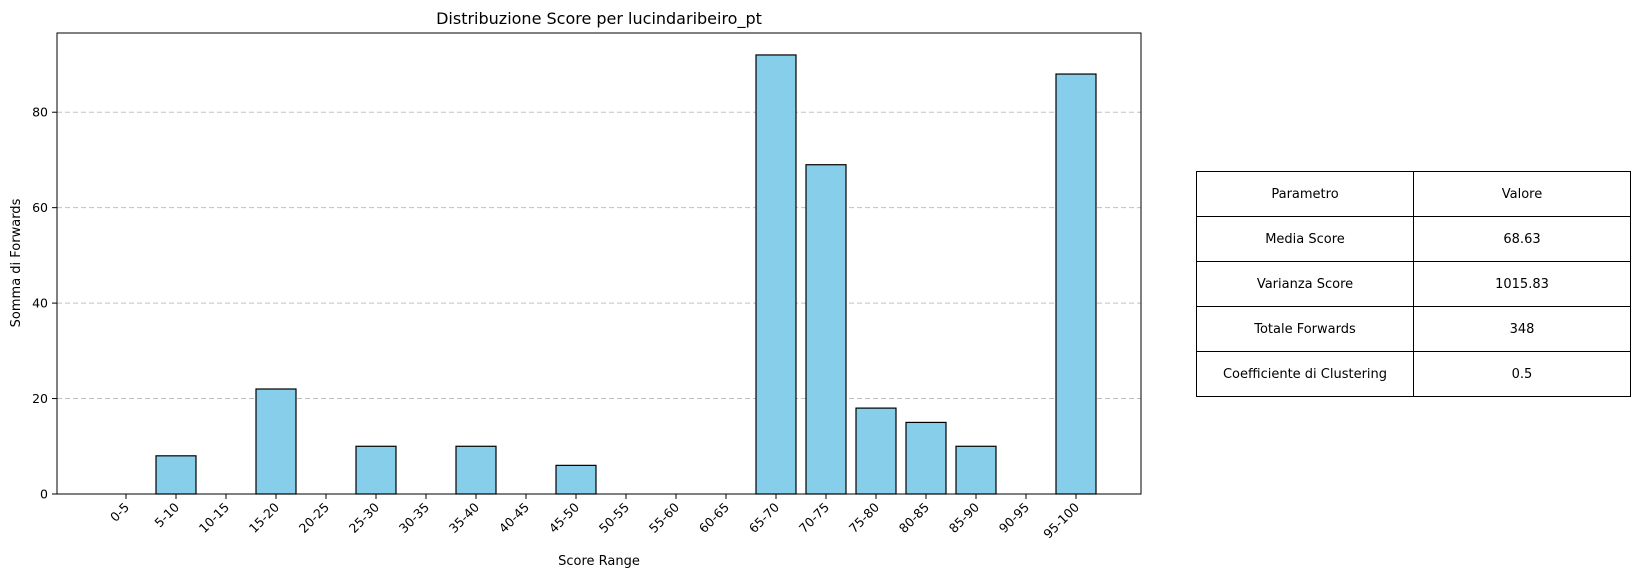 This screenshot has width=1640, height=578. Describe the element at coordinates (16, 262) in the screenshot. I see `y-axis-label: Somma di Forwards` at that location.